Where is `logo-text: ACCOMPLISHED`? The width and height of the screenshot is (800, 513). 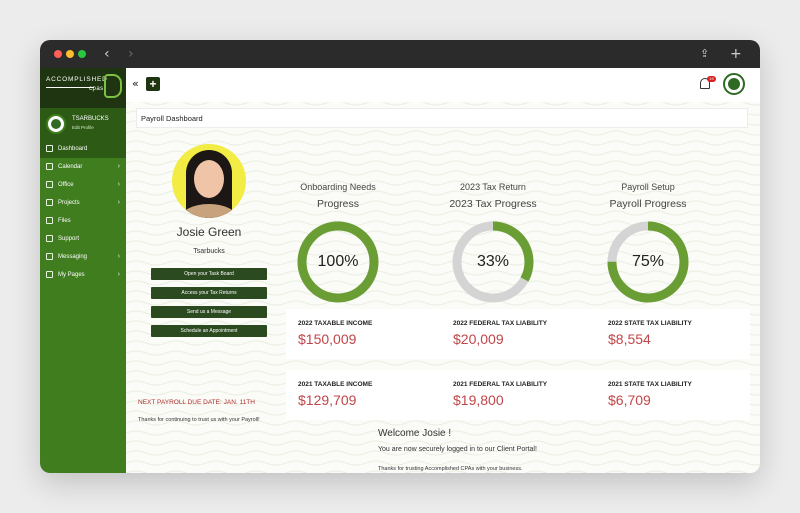 logo-text: ACCOMPLISHED is located at coordinates (77, 79).